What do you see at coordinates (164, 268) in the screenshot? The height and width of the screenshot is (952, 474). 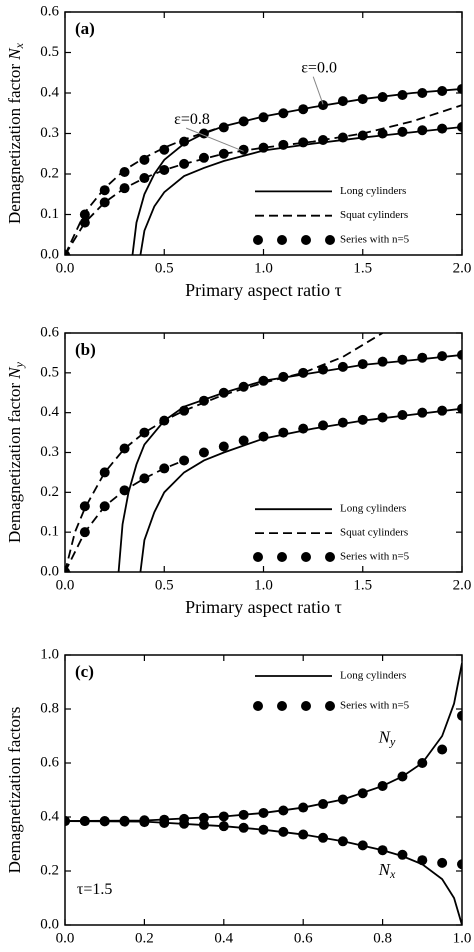 I see `x-tick-label: 0.5` at bounding box center [164, 268].